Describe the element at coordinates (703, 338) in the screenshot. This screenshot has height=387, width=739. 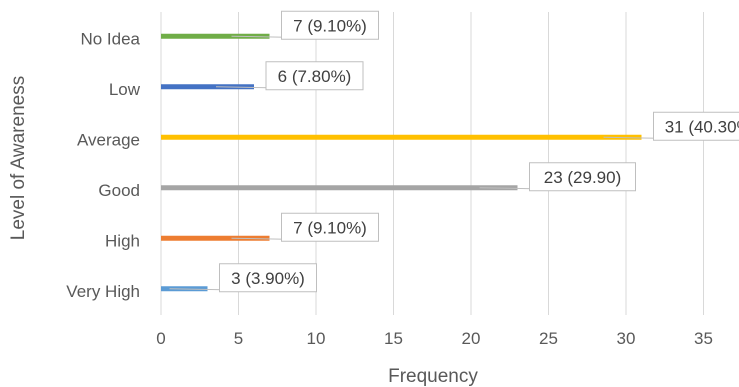
I see `x-tick-label: 35` at that location.